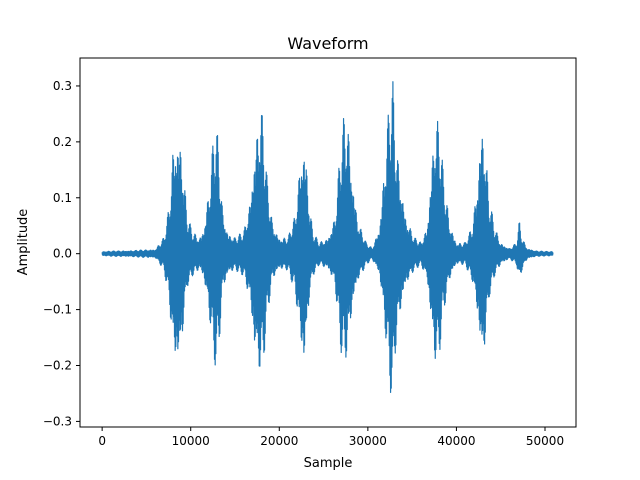  Describe the element at coordinates (327, 43) in the screenshot. I see `chart-title: Waveform` at that location.